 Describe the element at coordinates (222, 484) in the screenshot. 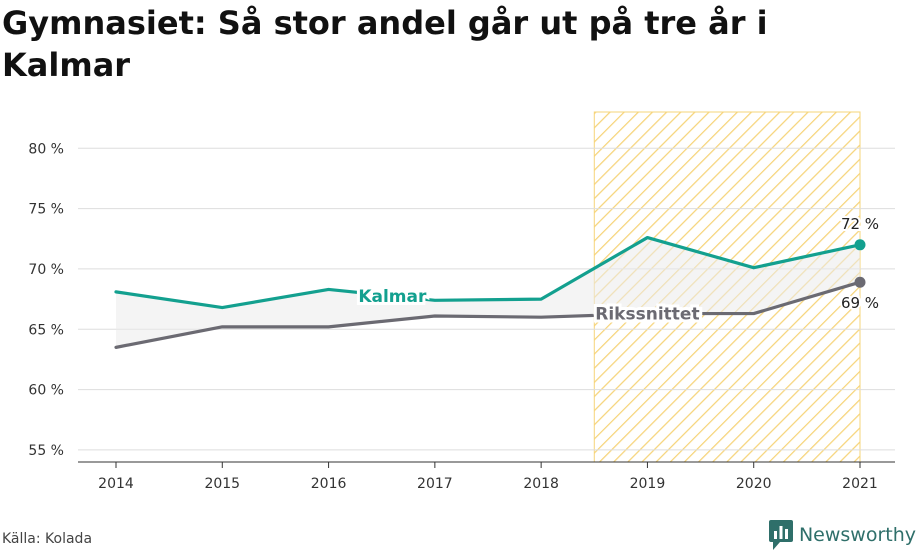

I see `x-tick-label: 2015` at that location.